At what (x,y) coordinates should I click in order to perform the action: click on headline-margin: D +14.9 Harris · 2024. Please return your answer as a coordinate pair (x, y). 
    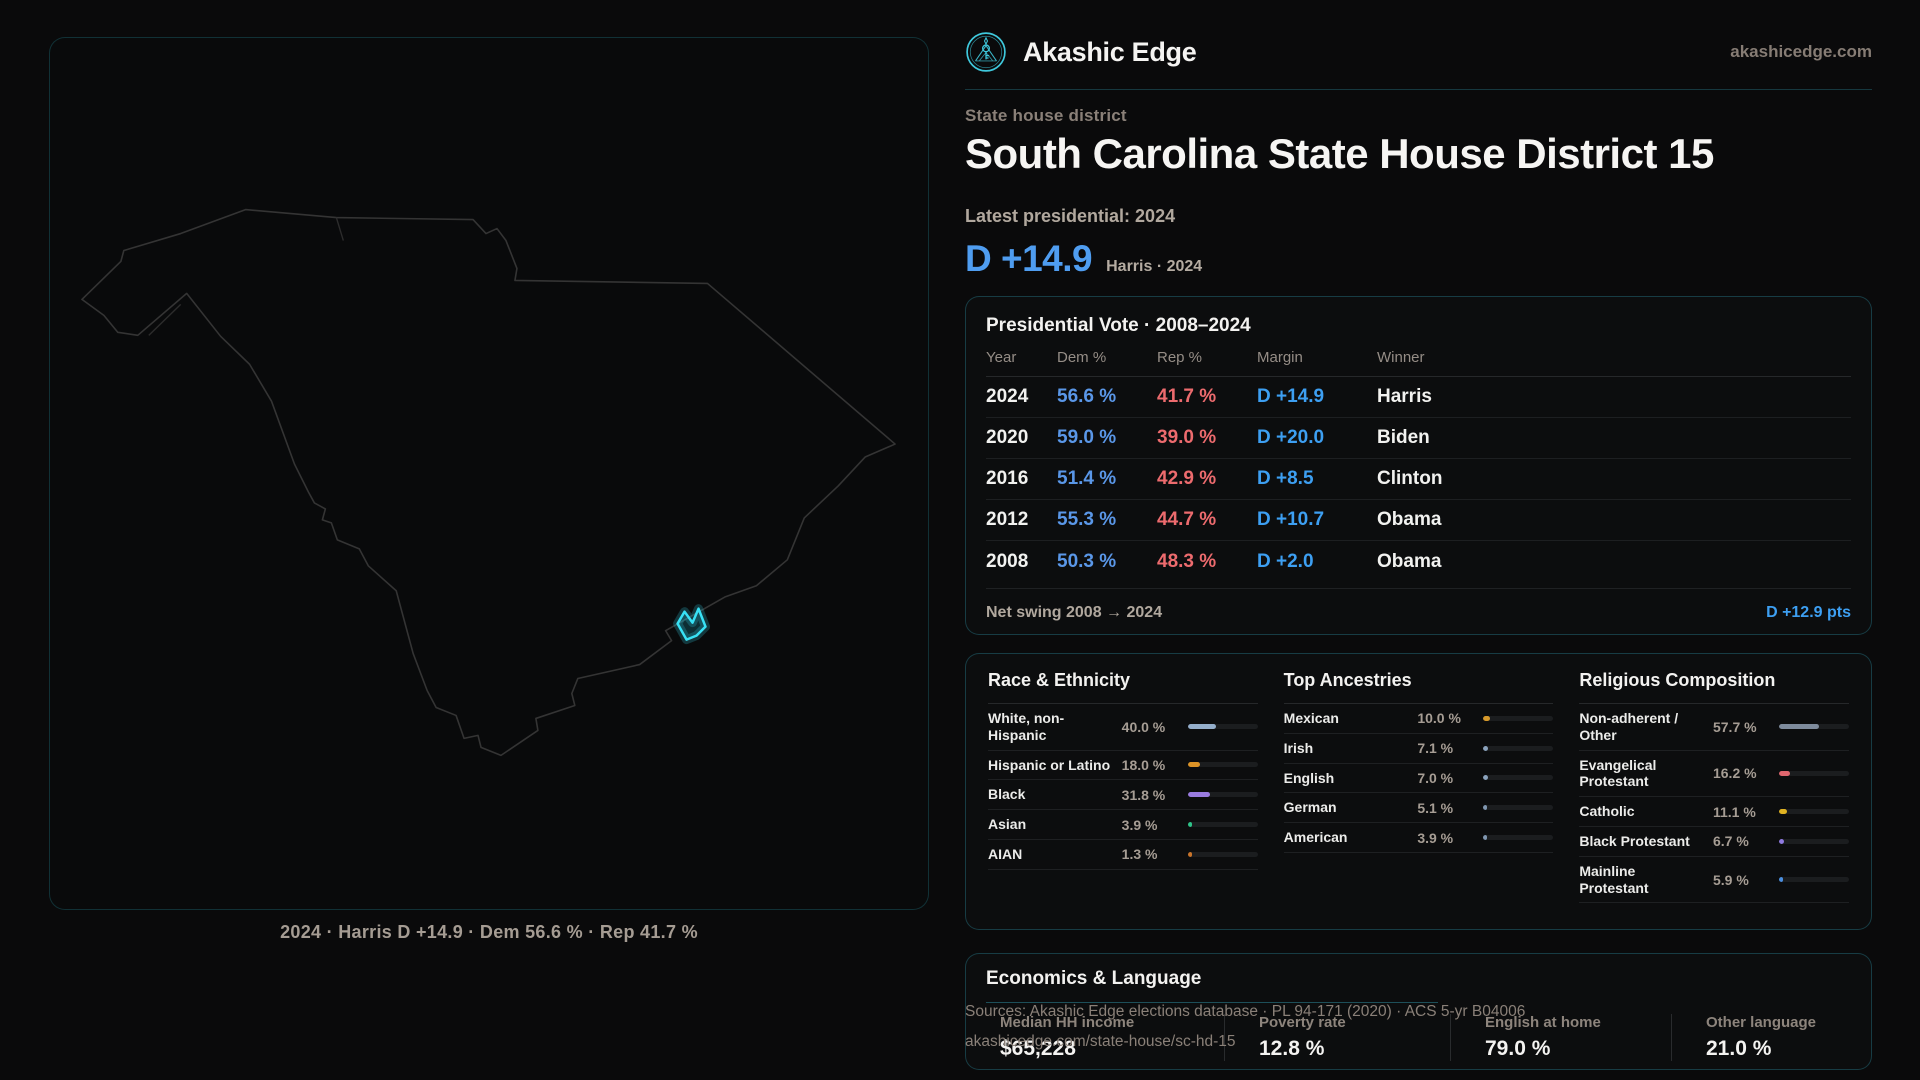
    Looking at the image, I should click on (1083, 259).